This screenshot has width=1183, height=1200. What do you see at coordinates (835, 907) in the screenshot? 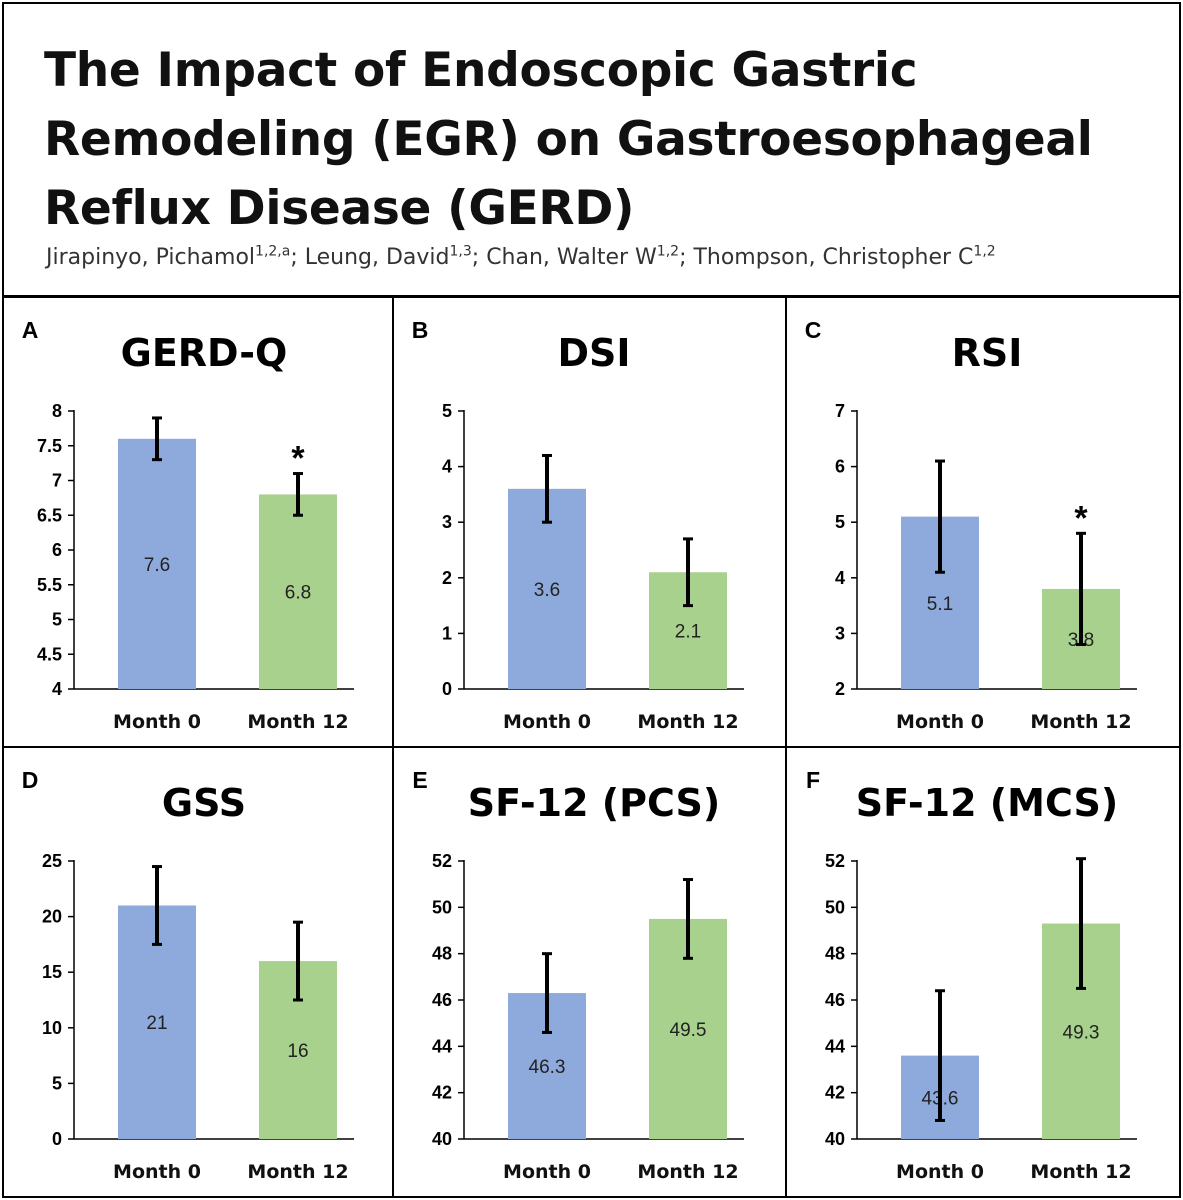
I see `y-tick-label: 50` at bounding box center [835, 907].